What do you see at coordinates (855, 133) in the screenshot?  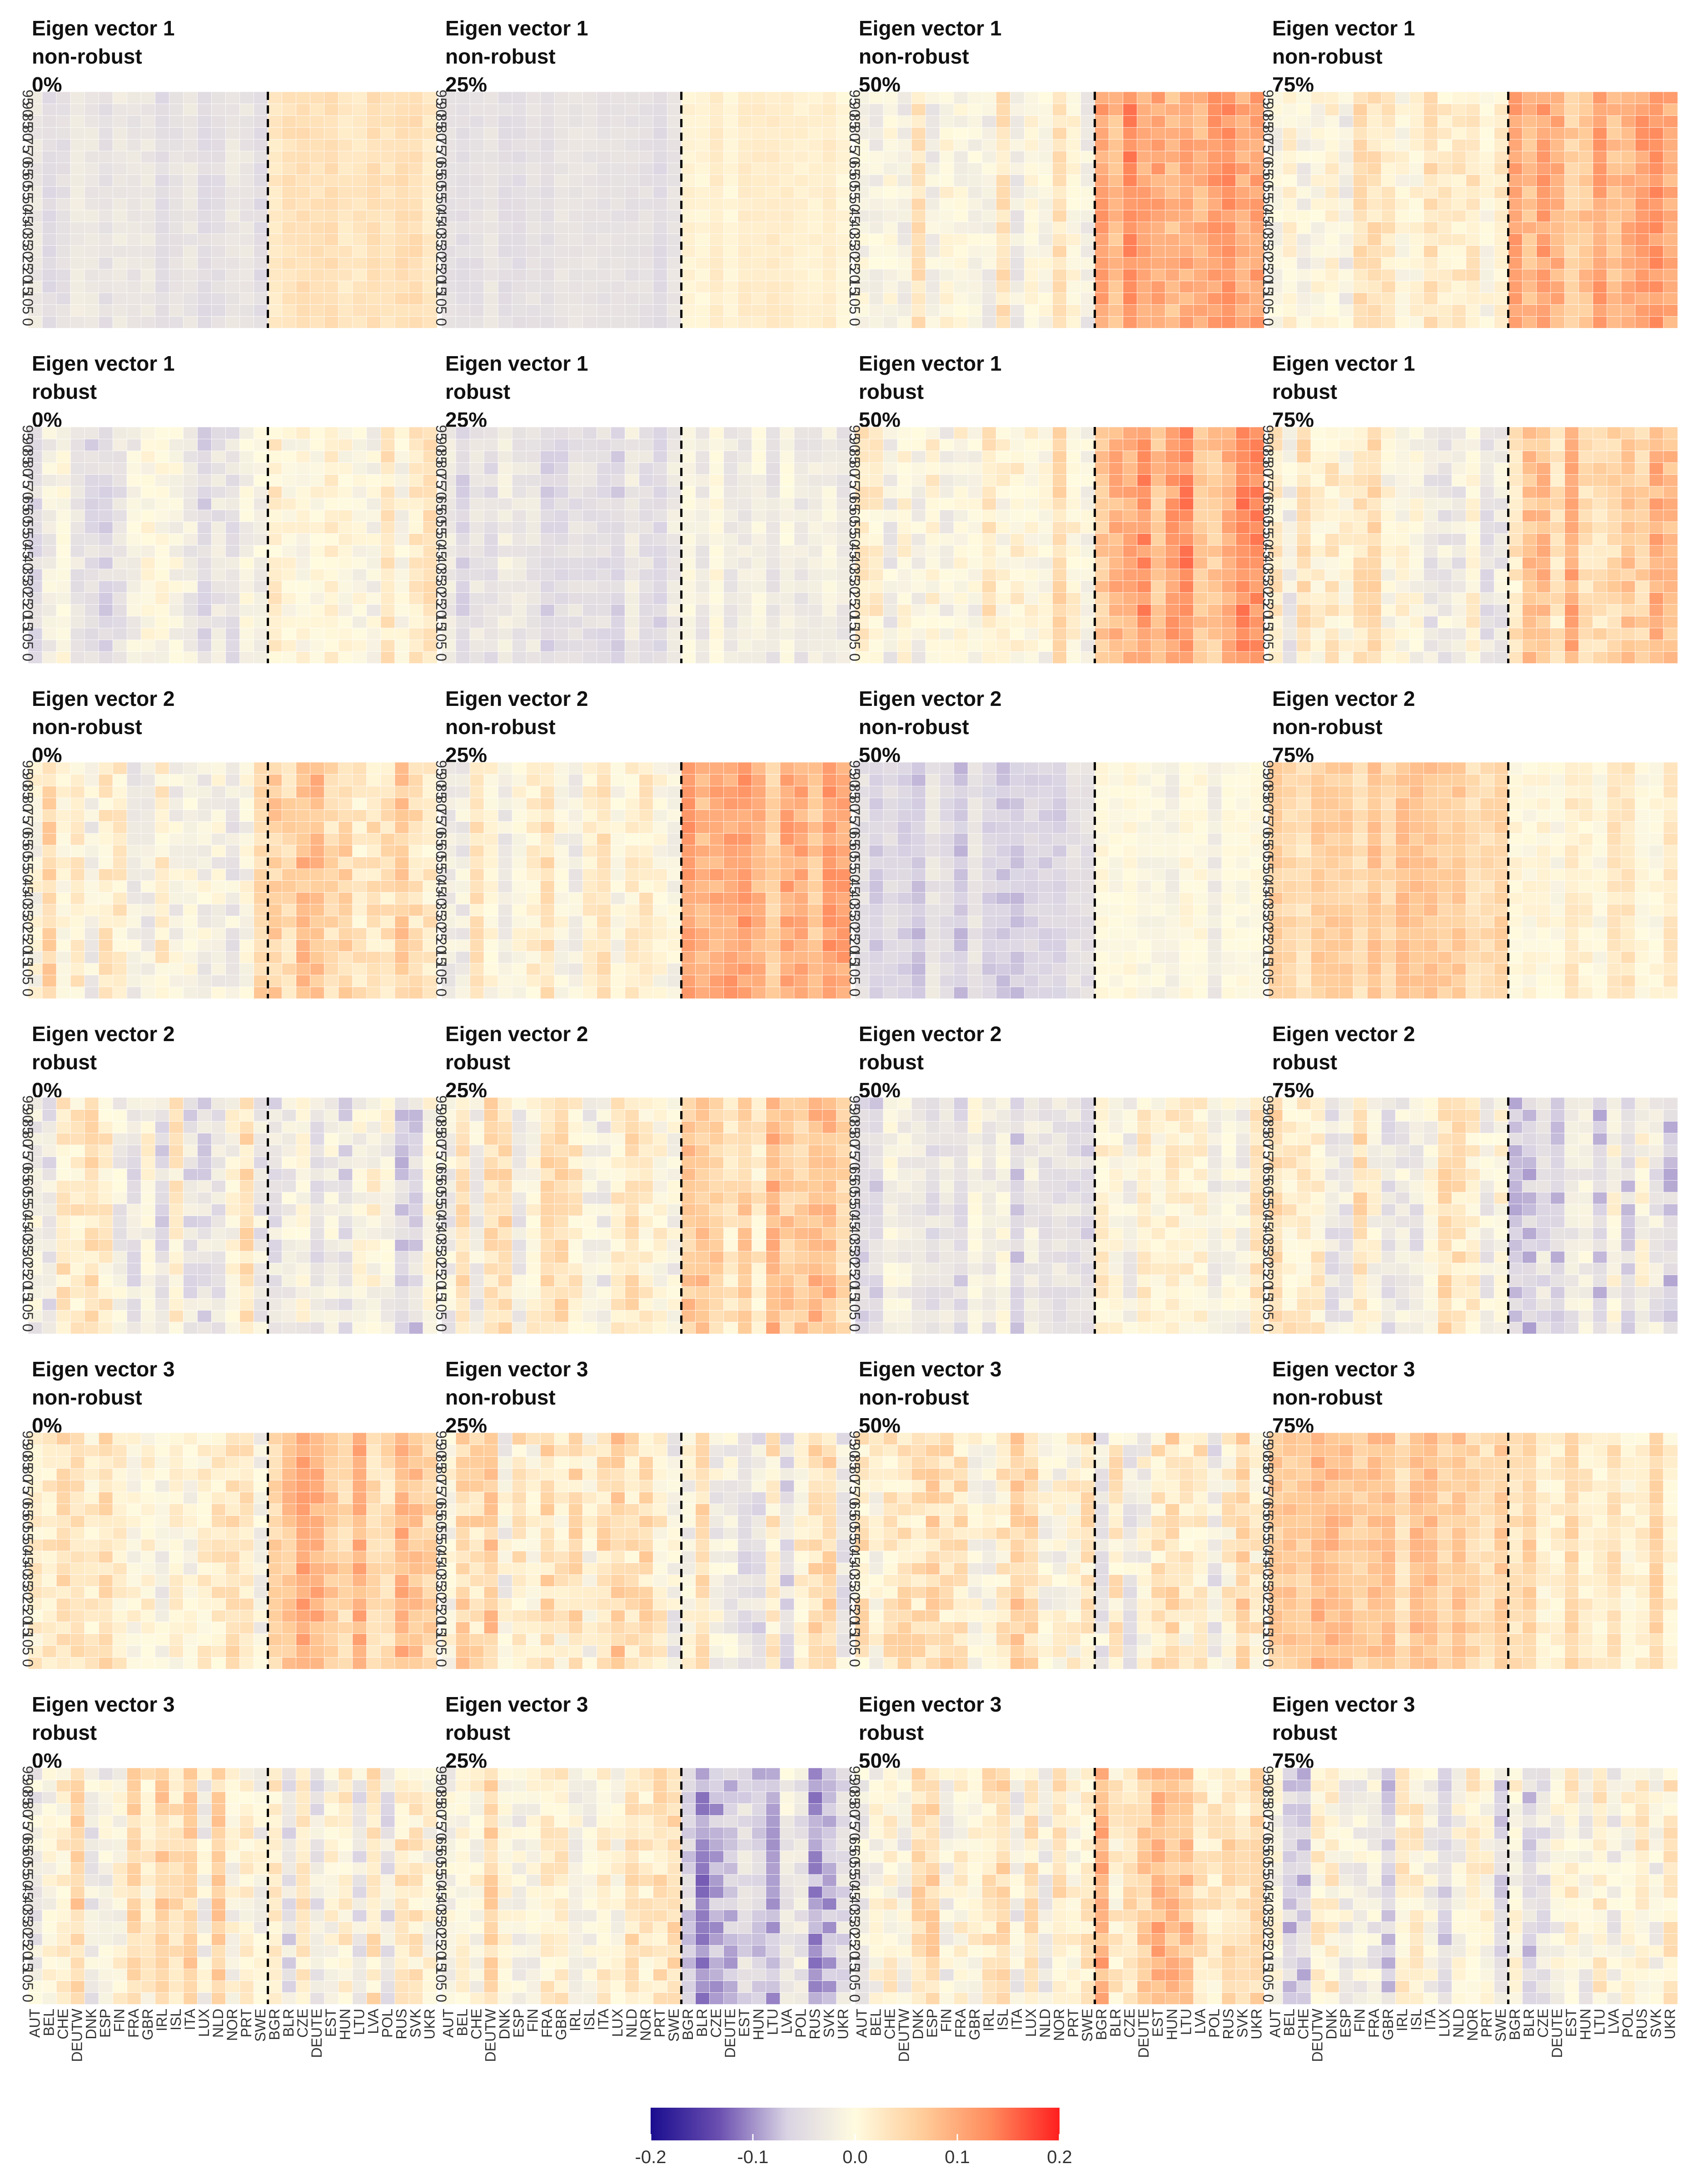 I see `y-tick-label: 80` at bounding box center [855, 133].